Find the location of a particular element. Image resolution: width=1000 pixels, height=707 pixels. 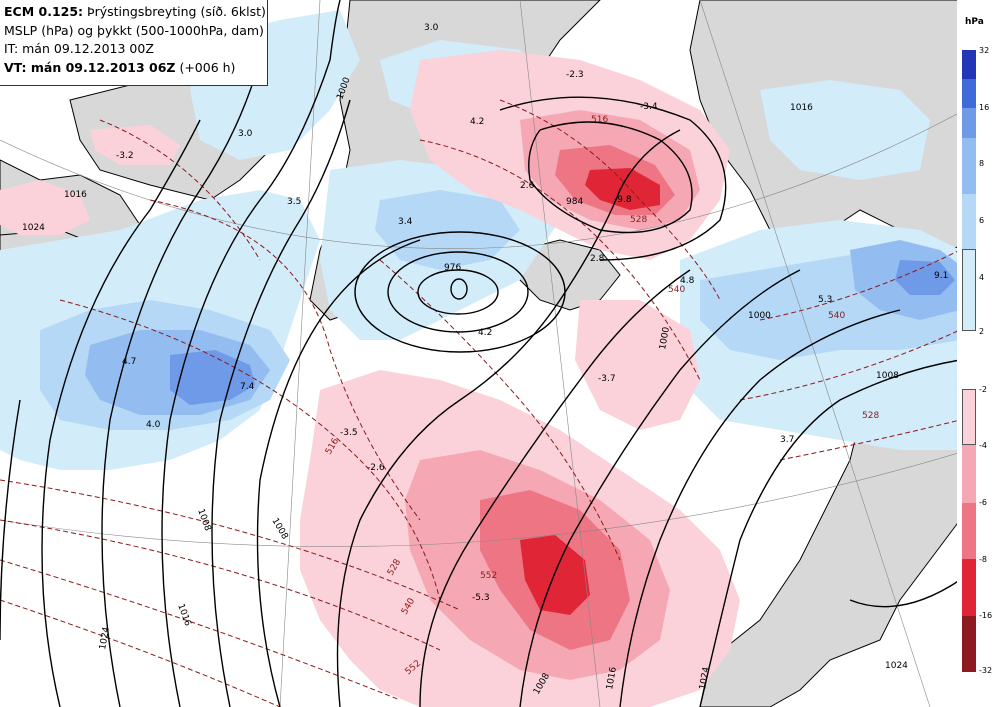

legend-tick: 2 is located at coordinates (982, 331).